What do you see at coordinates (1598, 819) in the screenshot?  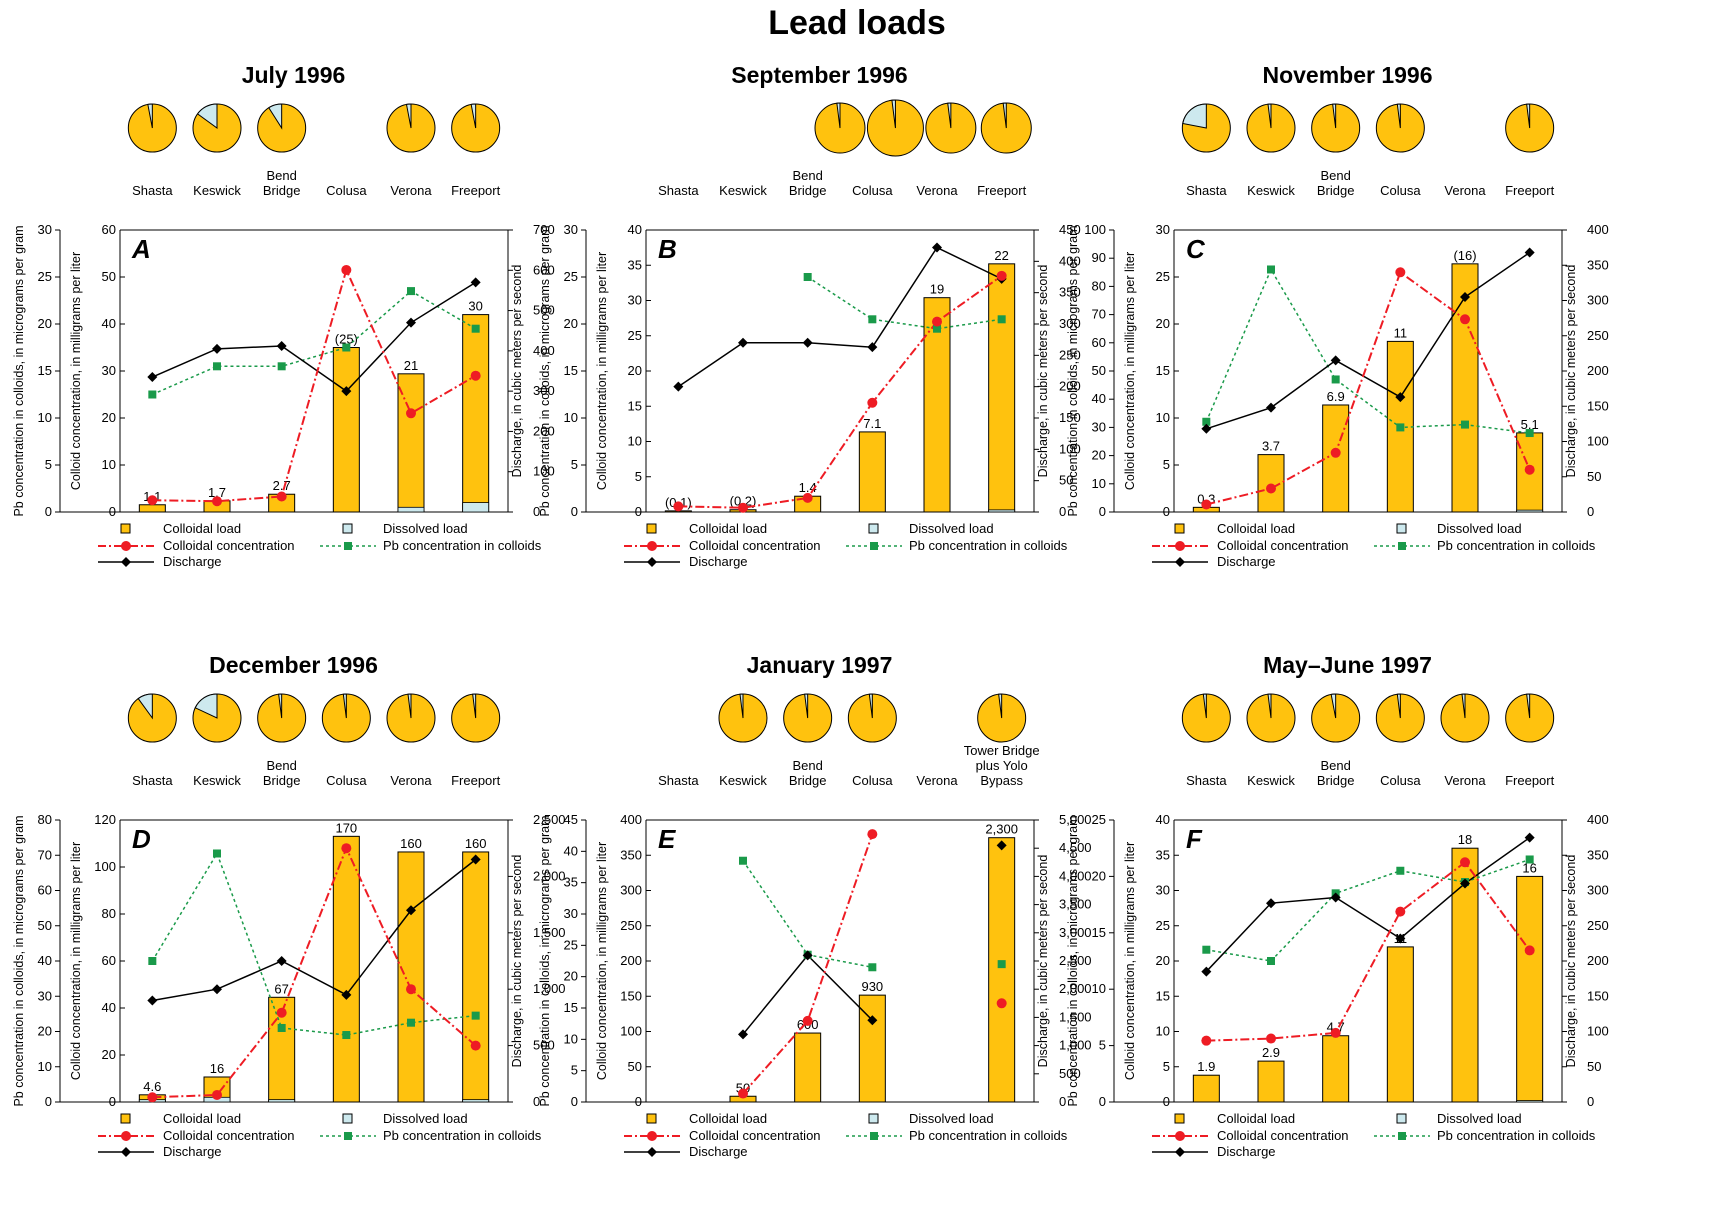 I see `discharge-axis-tick-label: 400` at bounding box center [1598, 819].